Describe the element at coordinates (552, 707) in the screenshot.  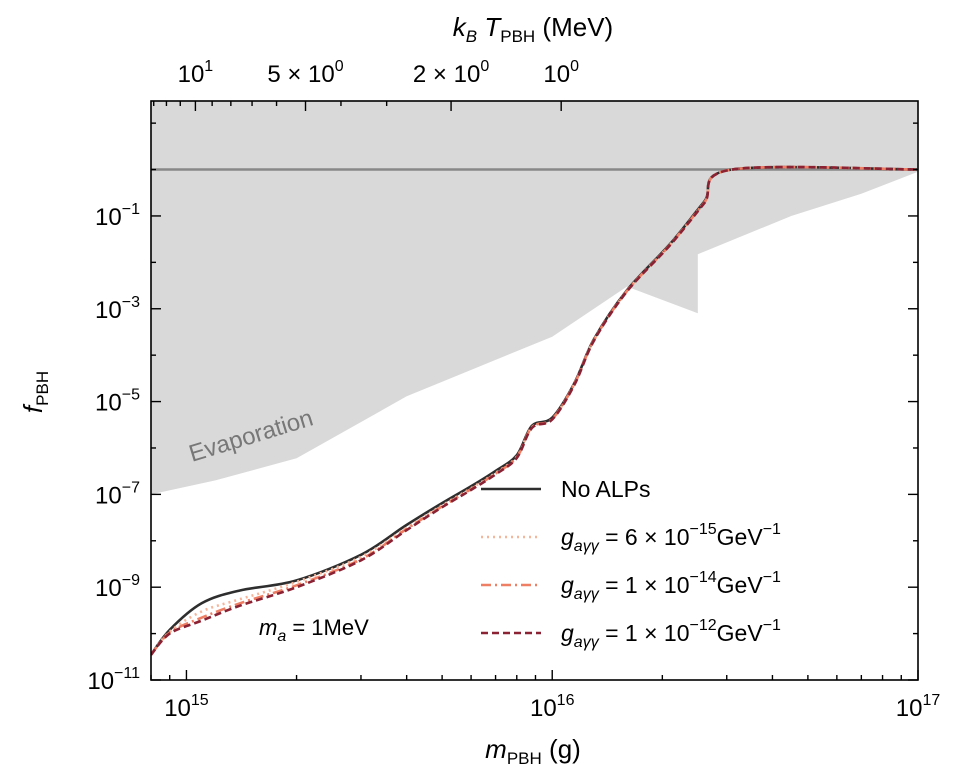
I see `x-tick-label: 1016` at that location.